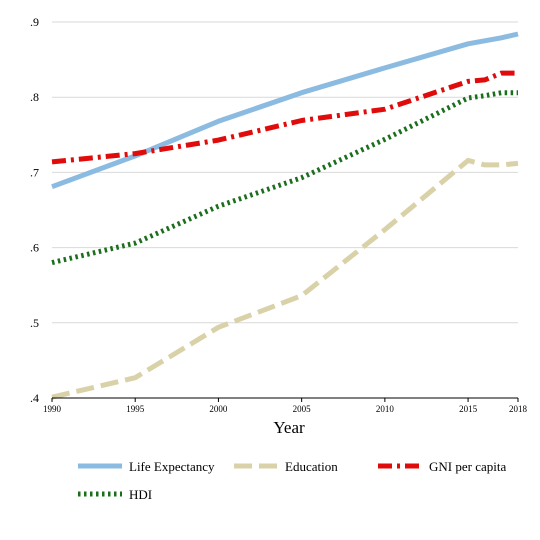  Describe the element at coordinates (172, 466) in the screenshot. I see `legend-label: Life Expectancy` at that location.